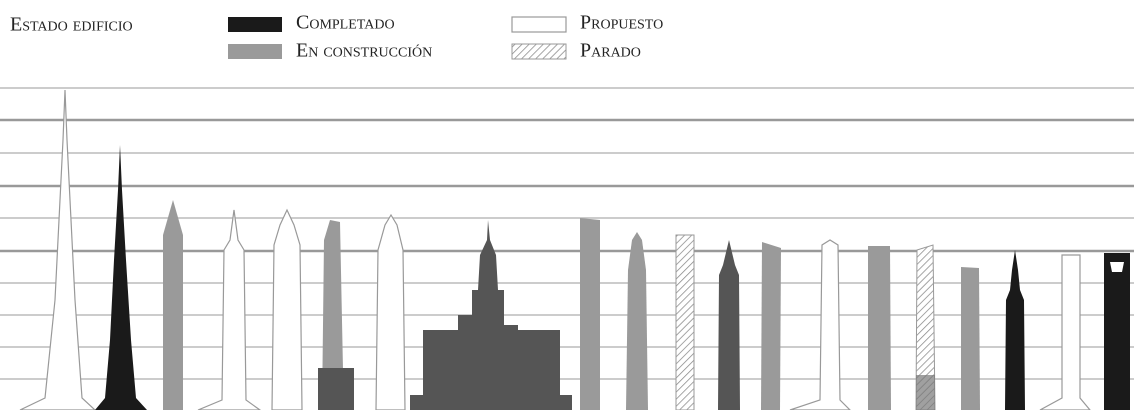 Image resolution: width=1134 pixels, height=410 pixels. Describe the element at coordinates (255, 51) in the screenshot. I see `swatch-under-construction` at that location.